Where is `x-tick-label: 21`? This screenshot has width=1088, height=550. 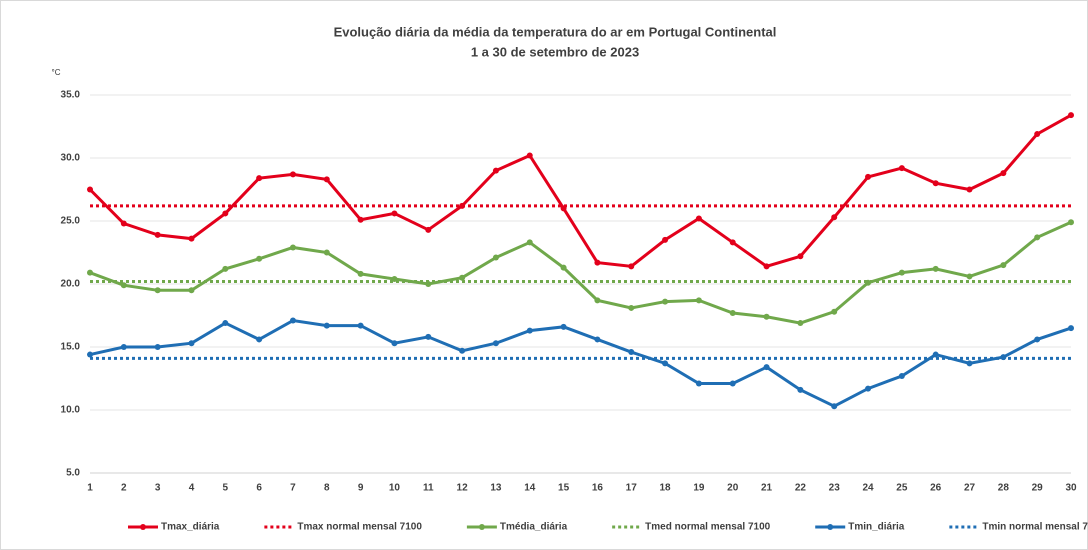 x-tick-label: 21 is located at coordinates (767, 488).